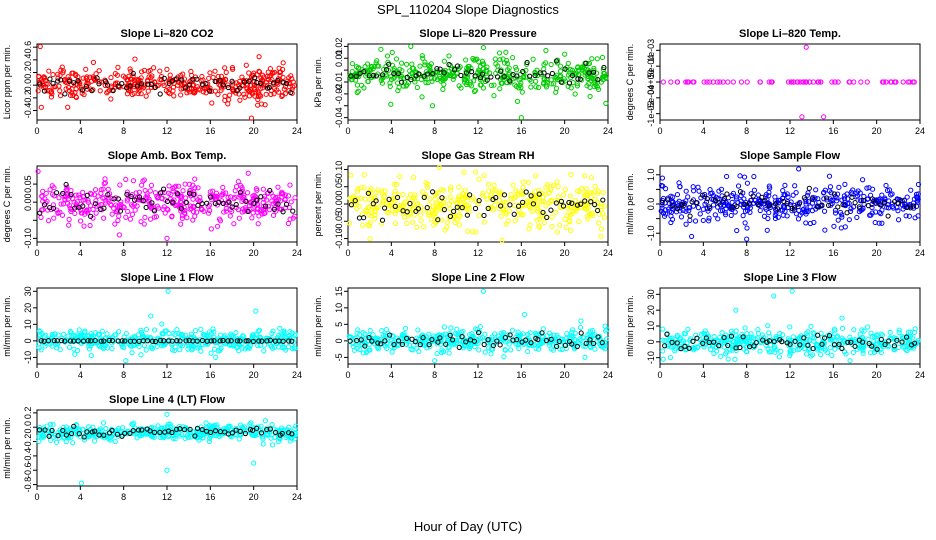 This screenshot has height=540, width=936. Describe the element at coordinates (790, 34) in the screenshot. I see `panel-title: Slope Li–820 Temp.` at that location.